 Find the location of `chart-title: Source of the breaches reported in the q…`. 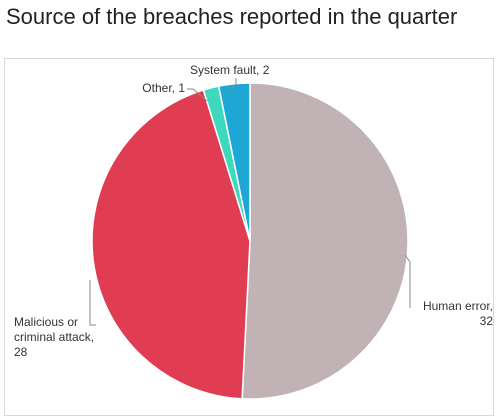

chart-title: Source of the breaches reported in the q… is located at coordinates (232, 16).